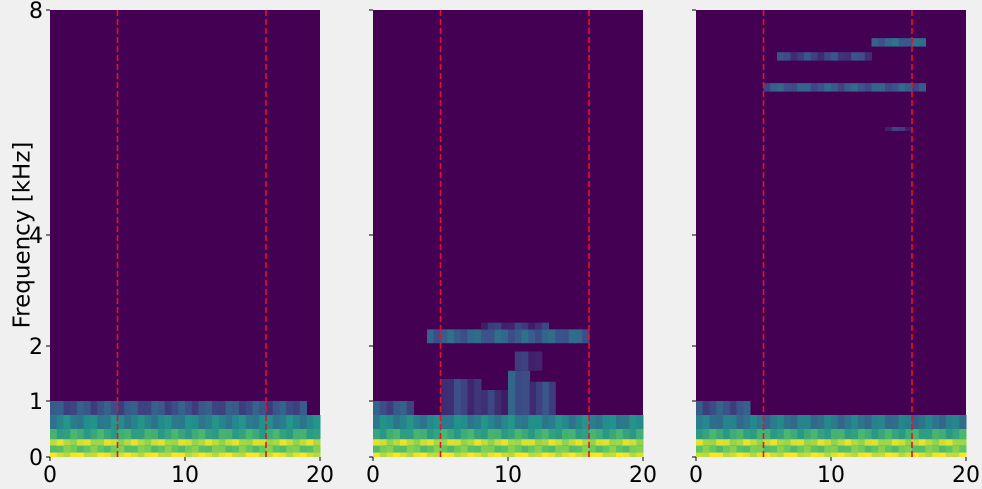  Describe the element at coordinates (185, 475) in the screenshot. I see `x-tick-label: 10` at that location.